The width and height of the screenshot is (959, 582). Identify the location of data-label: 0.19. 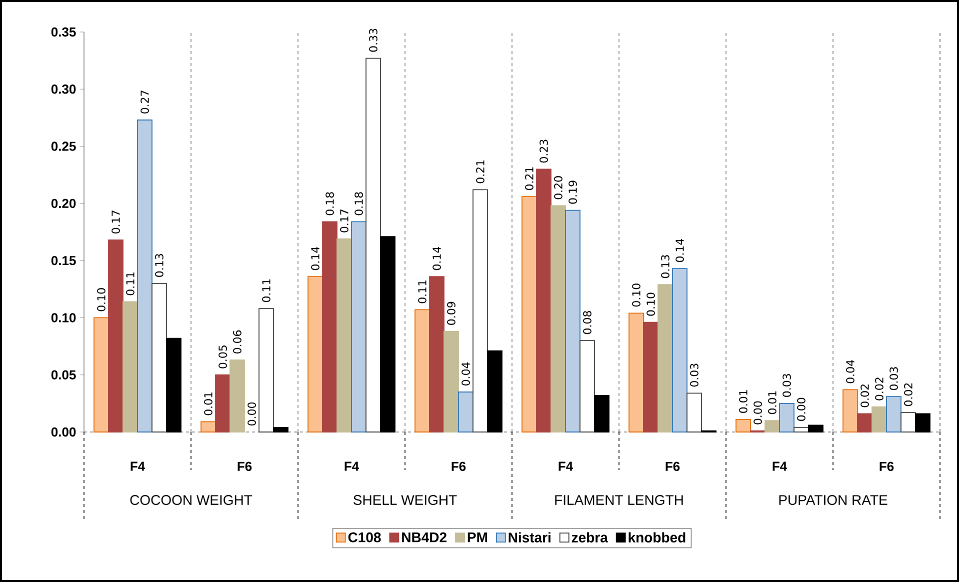
(572, 192).